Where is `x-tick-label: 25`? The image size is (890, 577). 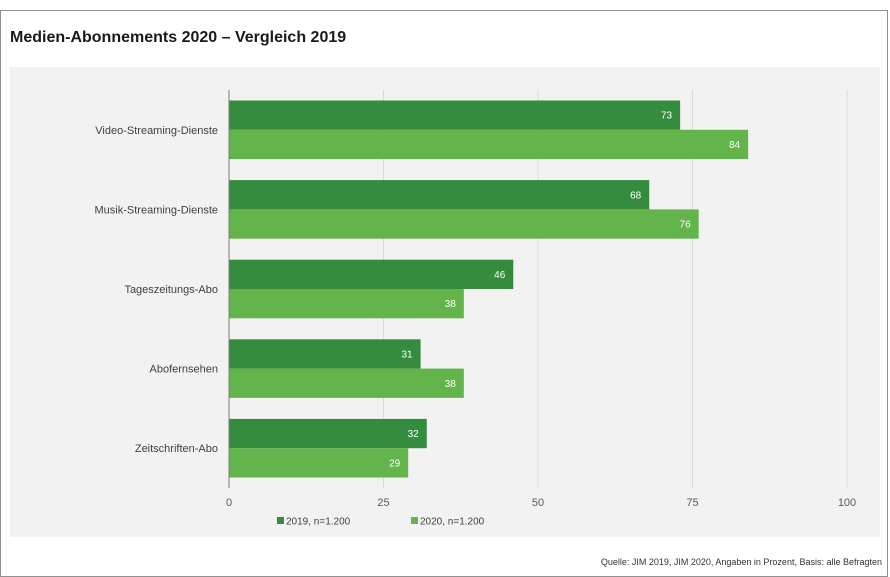 x-tick-label: 25 is located at coordinates (383, 503).